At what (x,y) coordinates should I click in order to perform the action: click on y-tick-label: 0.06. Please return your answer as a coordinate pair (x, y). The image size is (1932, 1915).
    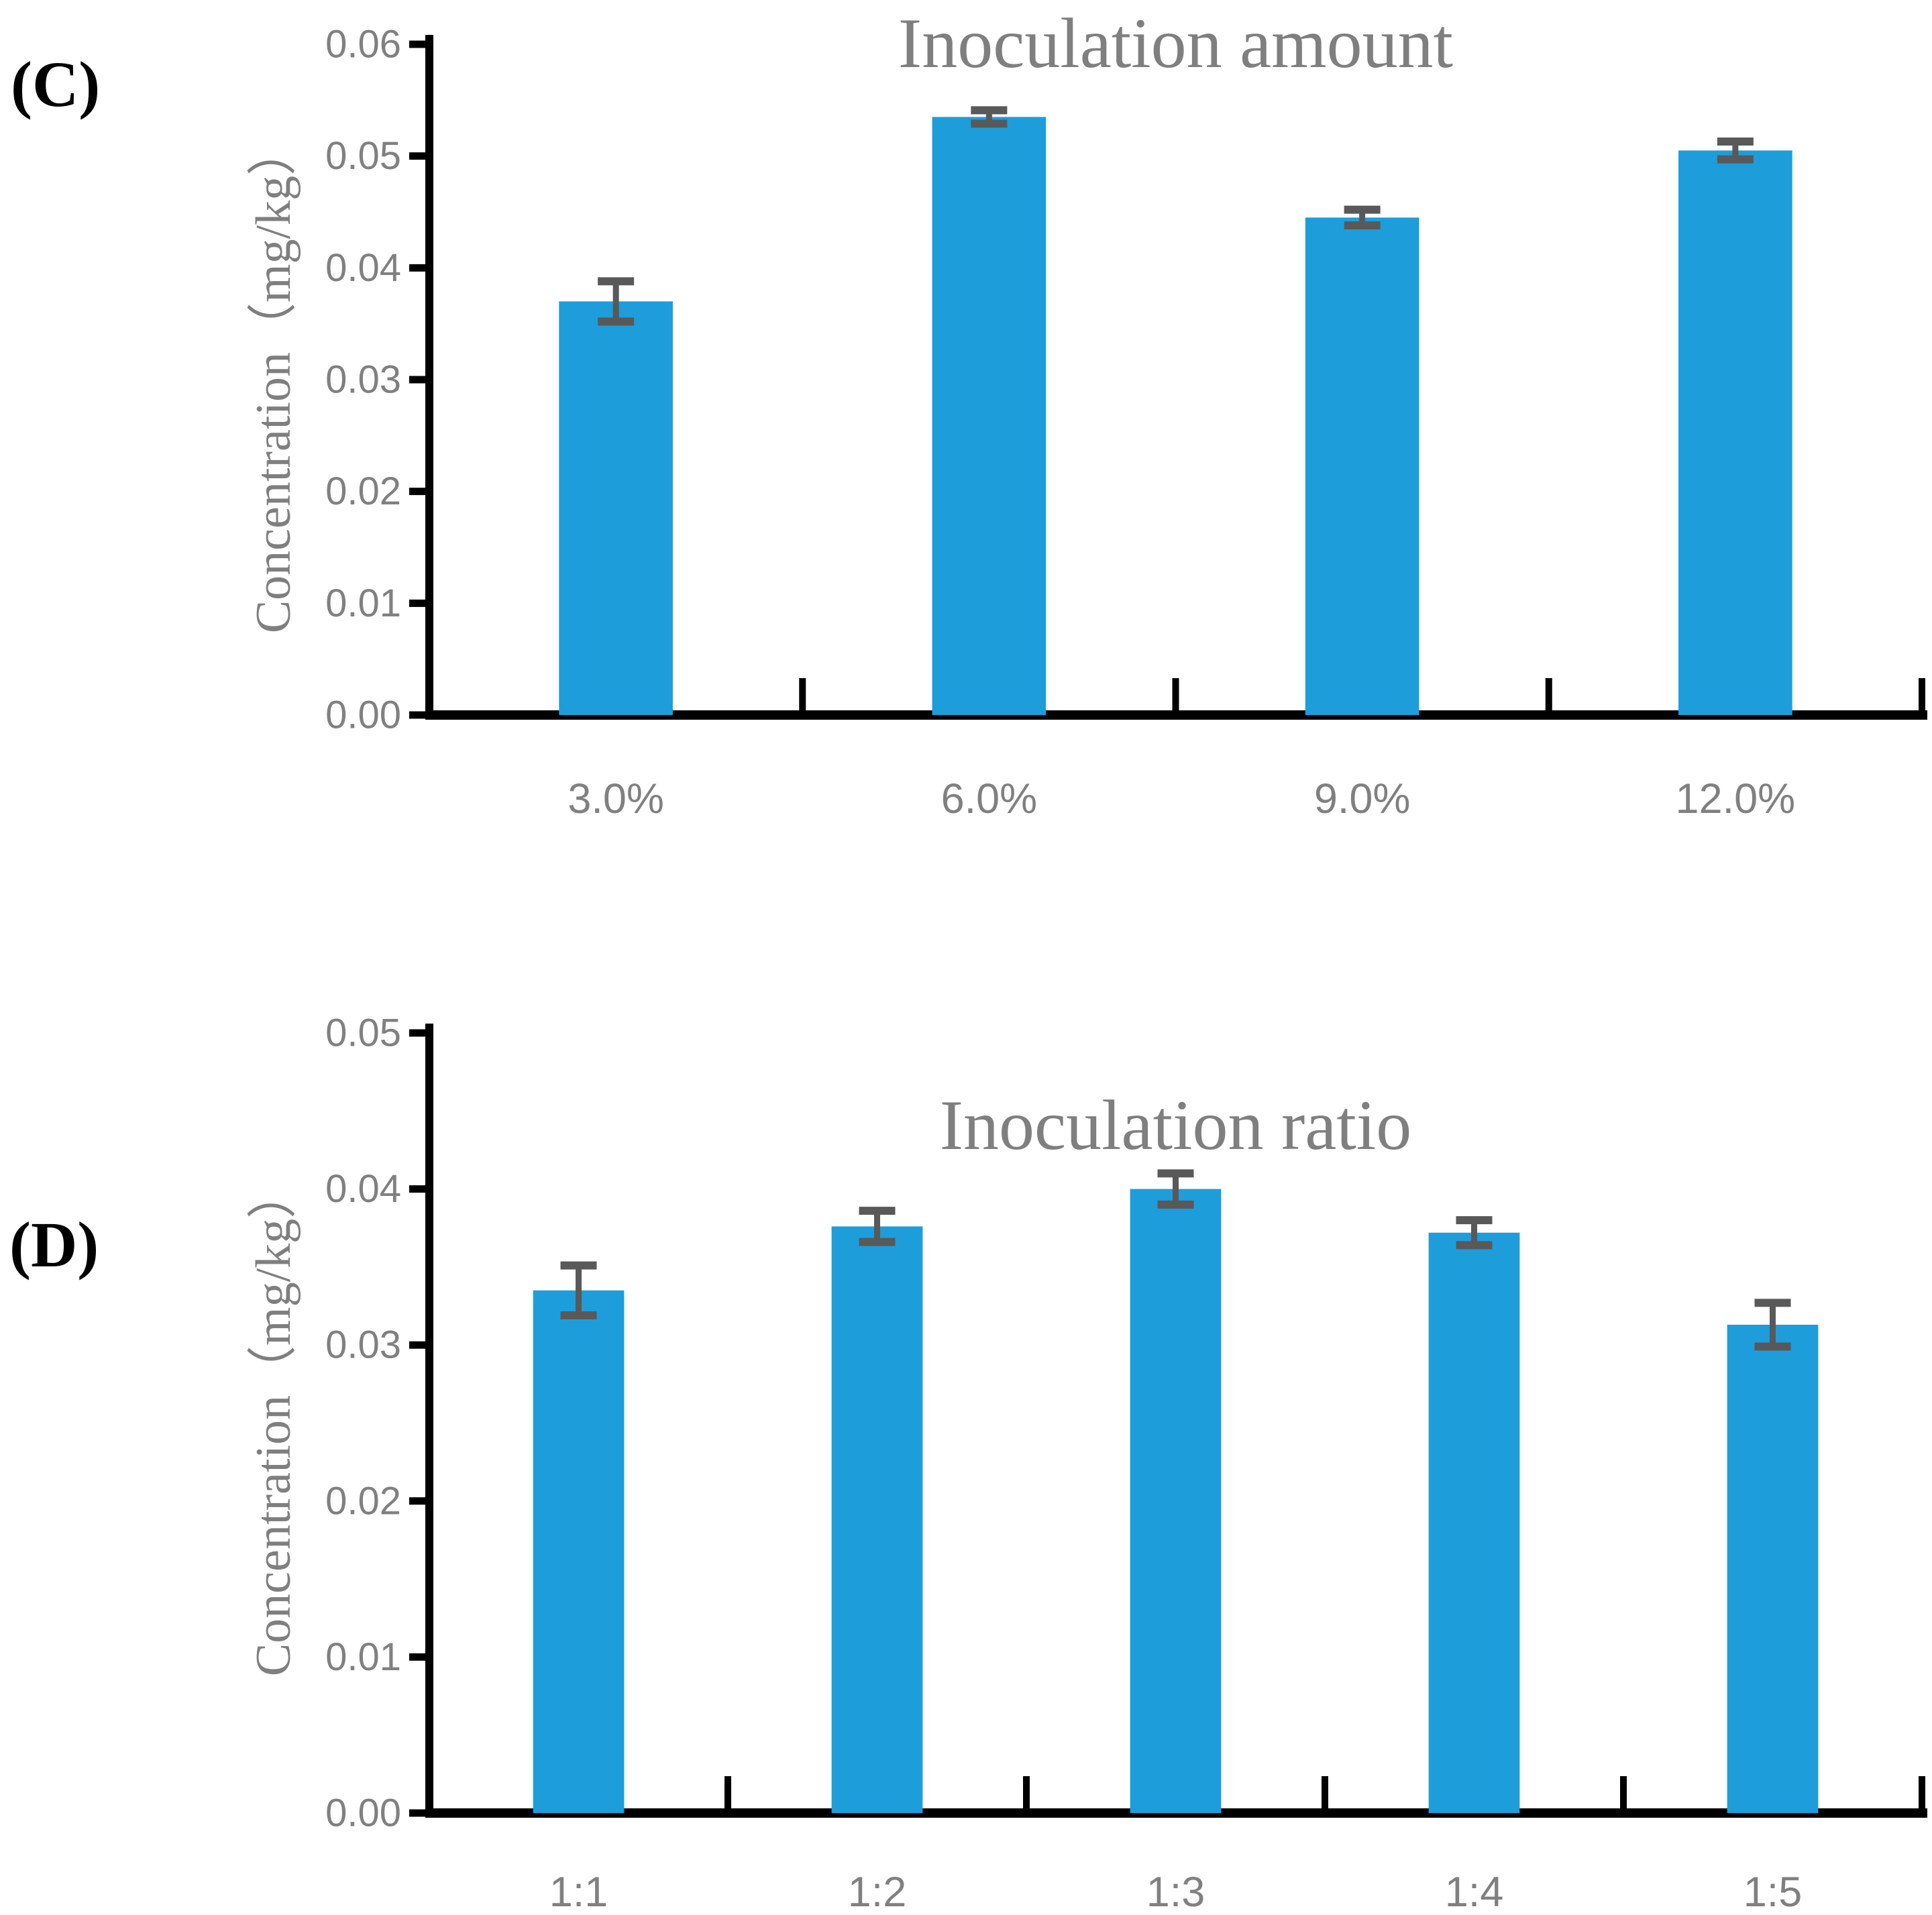
    Looking at the image, I should click on (363, 44).